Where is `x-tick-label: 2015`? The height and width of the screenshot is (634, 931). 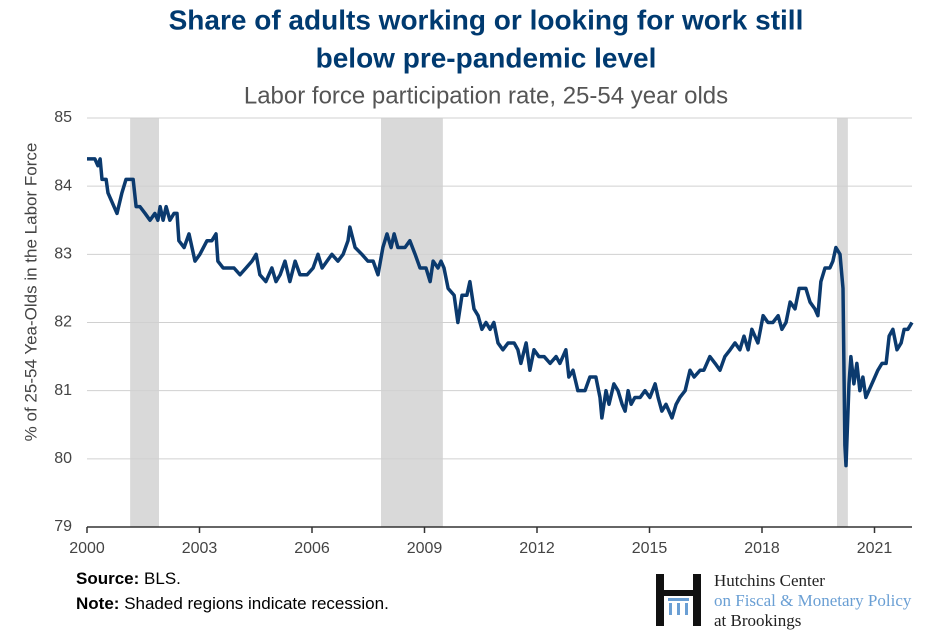
x-tick-label: 2015 is located at coordinates (650, 548).